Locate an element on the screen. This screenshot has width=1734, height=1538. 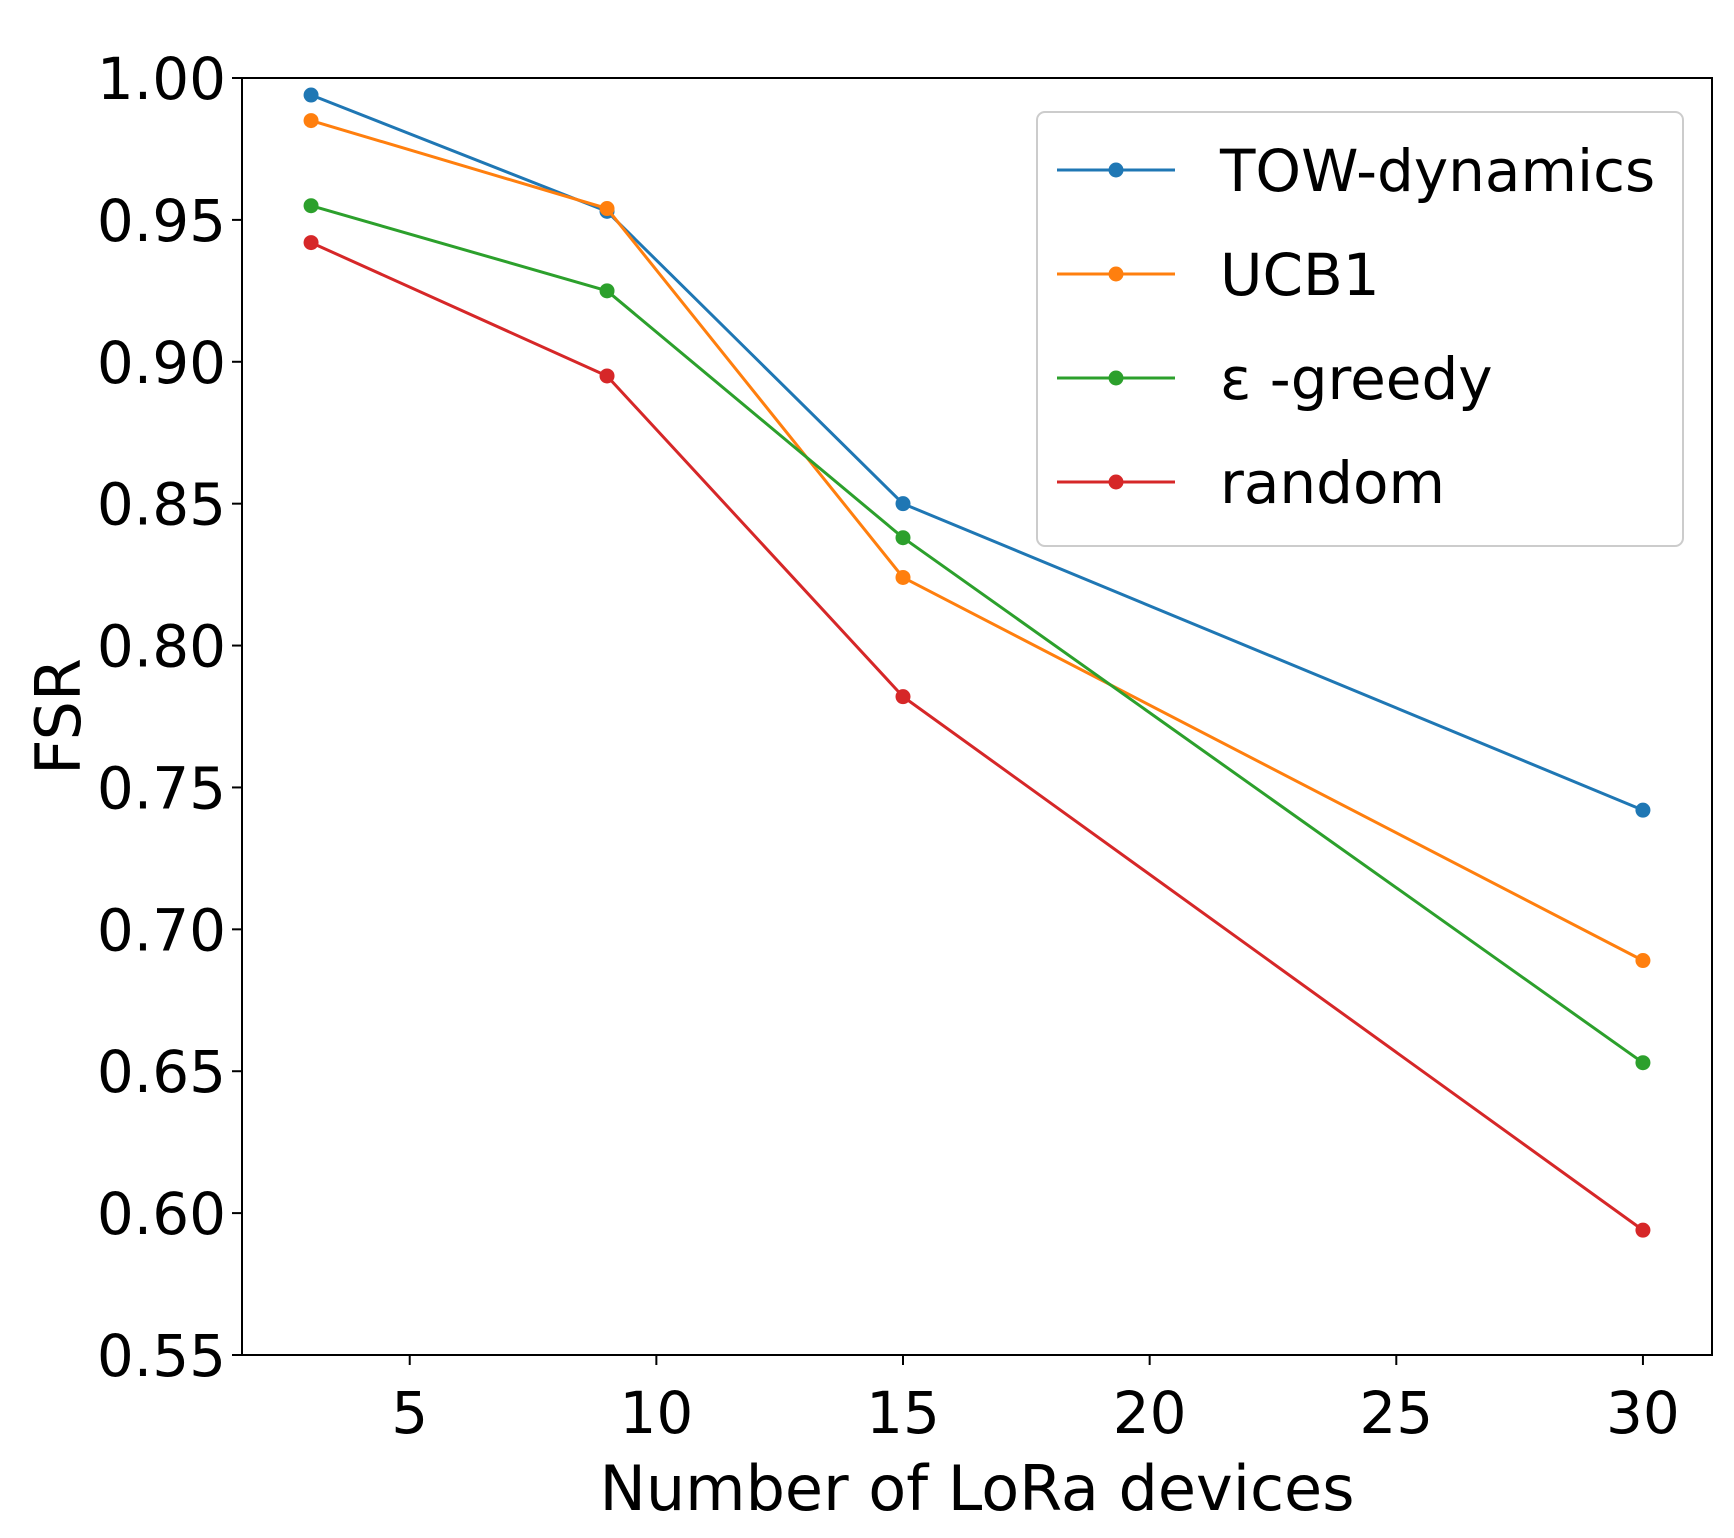
y-tick-label: 0.55 is located at coordinates (161, 1356).